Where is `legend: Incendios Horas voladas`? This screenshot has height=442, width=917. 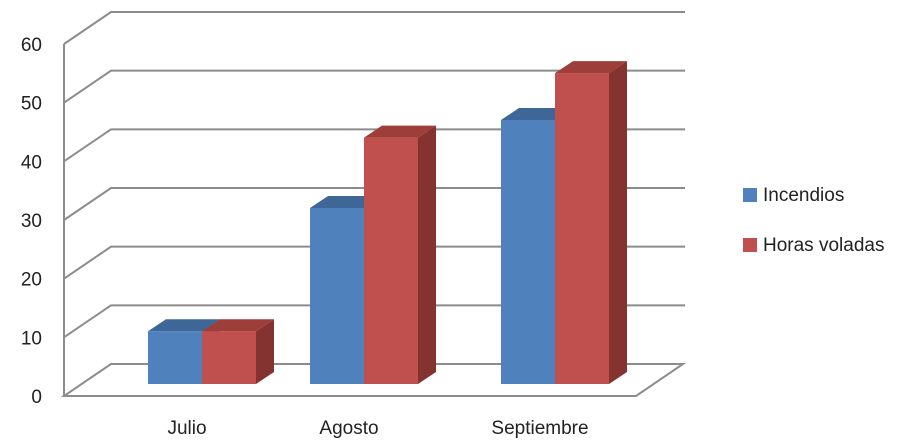
legend: Incendios Horas voladas is located at coordinates (813, 220).